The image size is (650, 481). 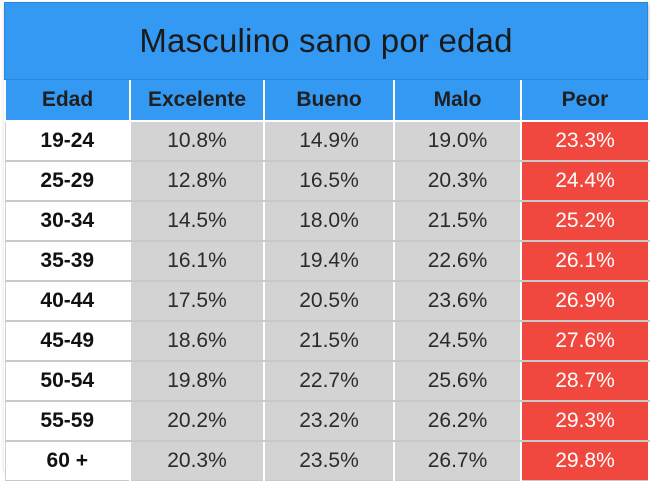 I want to click on cell-bueno: 22.7%, so click(x=329, y=381).